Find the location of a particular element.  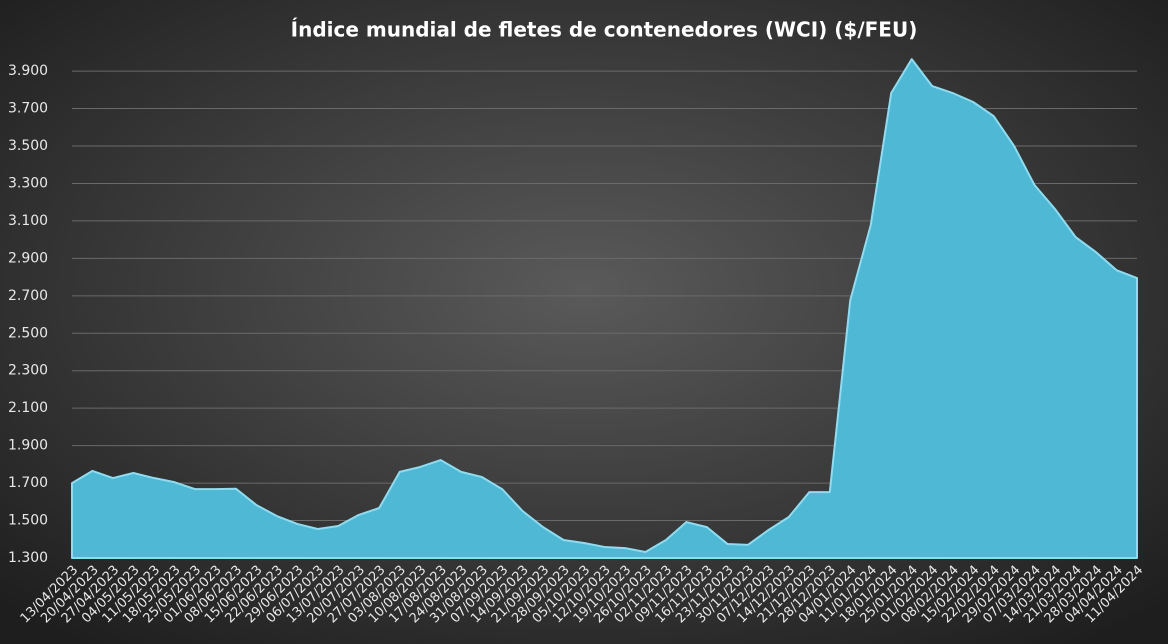

y-tick-label: 3.500 is located at coordinates (28, 146).